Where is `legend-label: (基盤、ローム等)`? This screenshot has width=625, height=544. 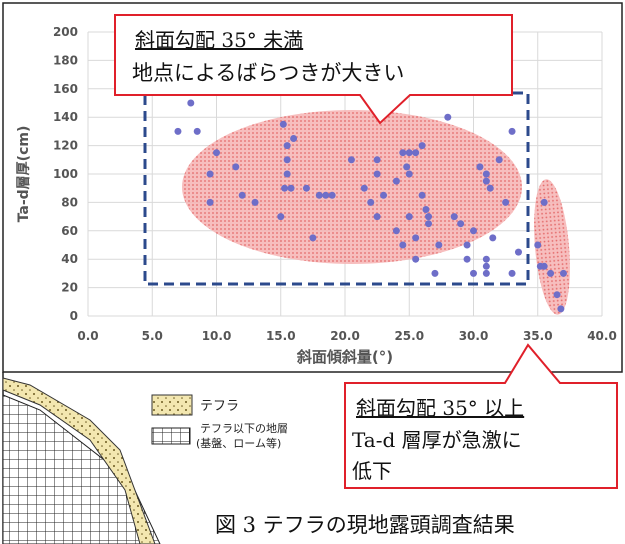
legend-label: (基盤、ローム等) is located at coordinates (238, 443).